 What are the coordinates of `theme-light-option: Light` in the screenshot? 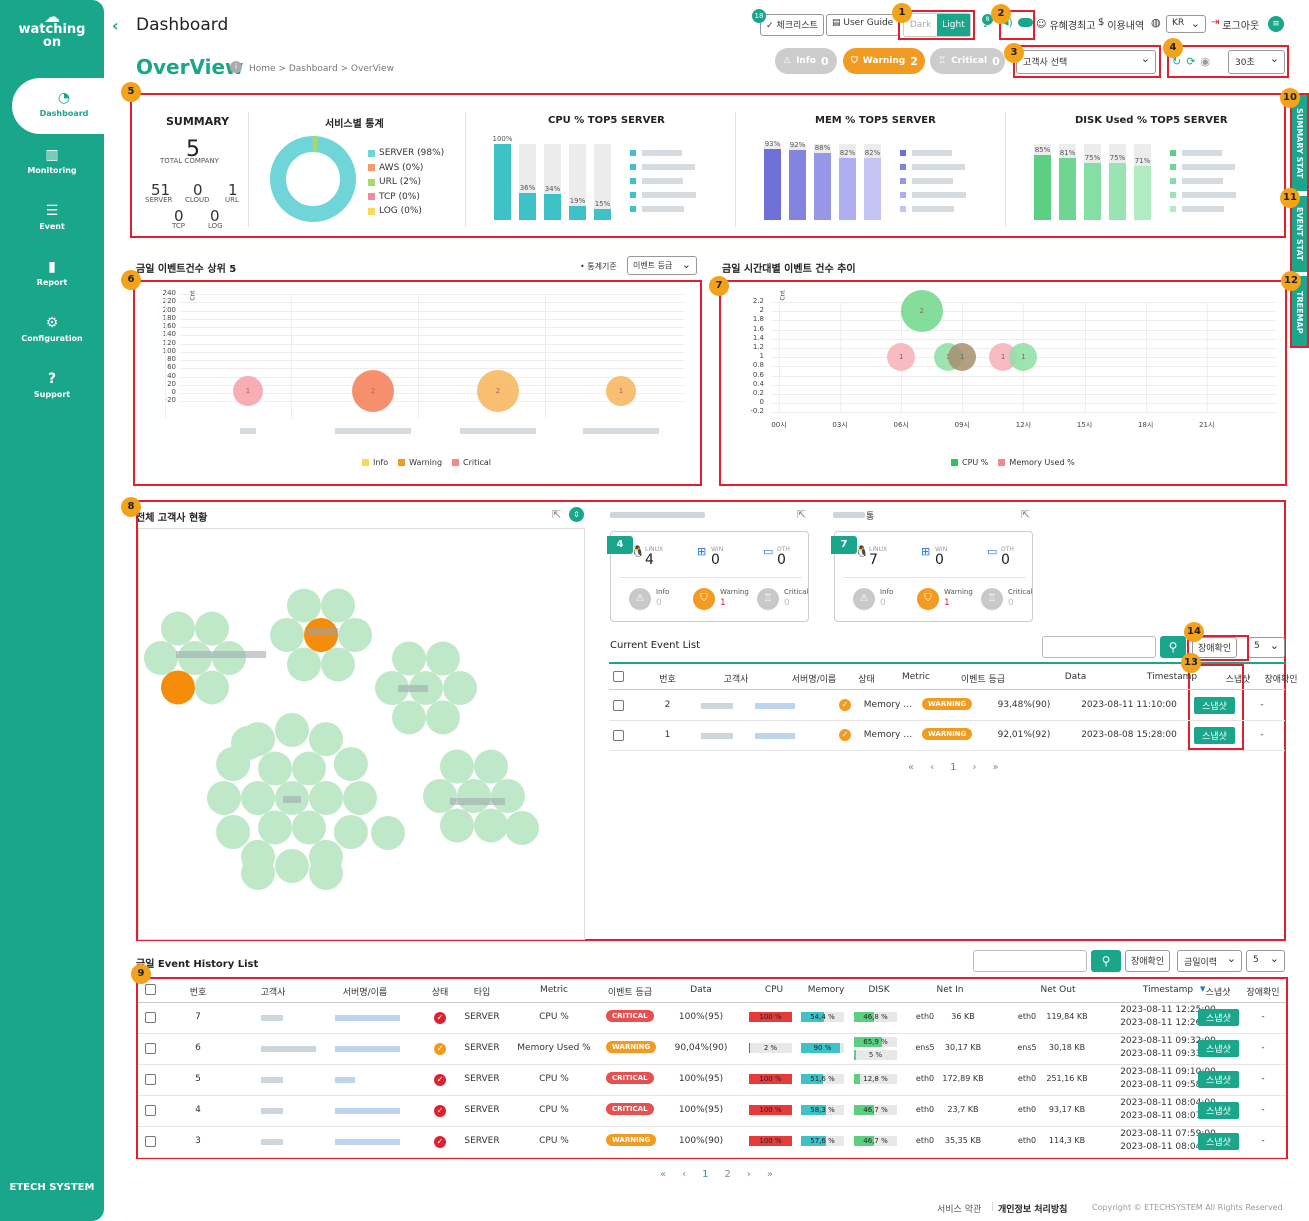 It's located at (953, 25).